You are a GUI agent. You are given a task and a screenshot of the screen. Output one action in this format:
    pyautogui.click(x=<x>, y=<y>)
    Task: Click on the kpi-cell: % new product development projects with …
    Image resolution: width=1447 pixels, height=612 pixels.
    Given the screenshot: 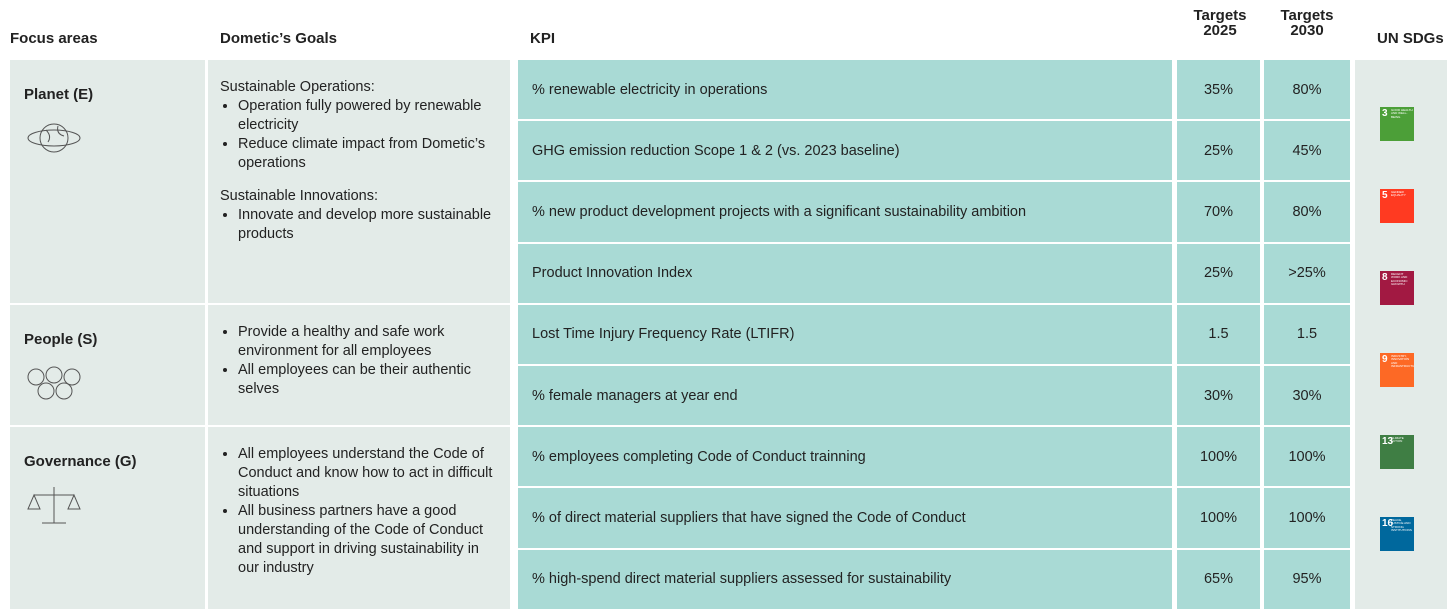 What is the action you would take?
    pyautogui.click(x=845, y=212)
    